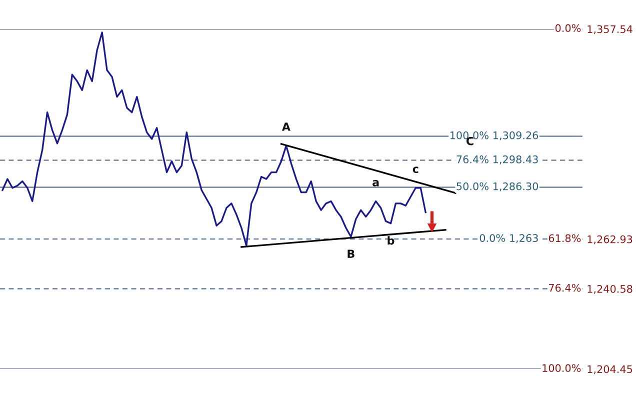 Image resolution: width=640 pixels, height=400 pixels. Describe the element at coordinates (610, 239) in the screenshot. I see `y-tick-label: 1,262.93` at that location.